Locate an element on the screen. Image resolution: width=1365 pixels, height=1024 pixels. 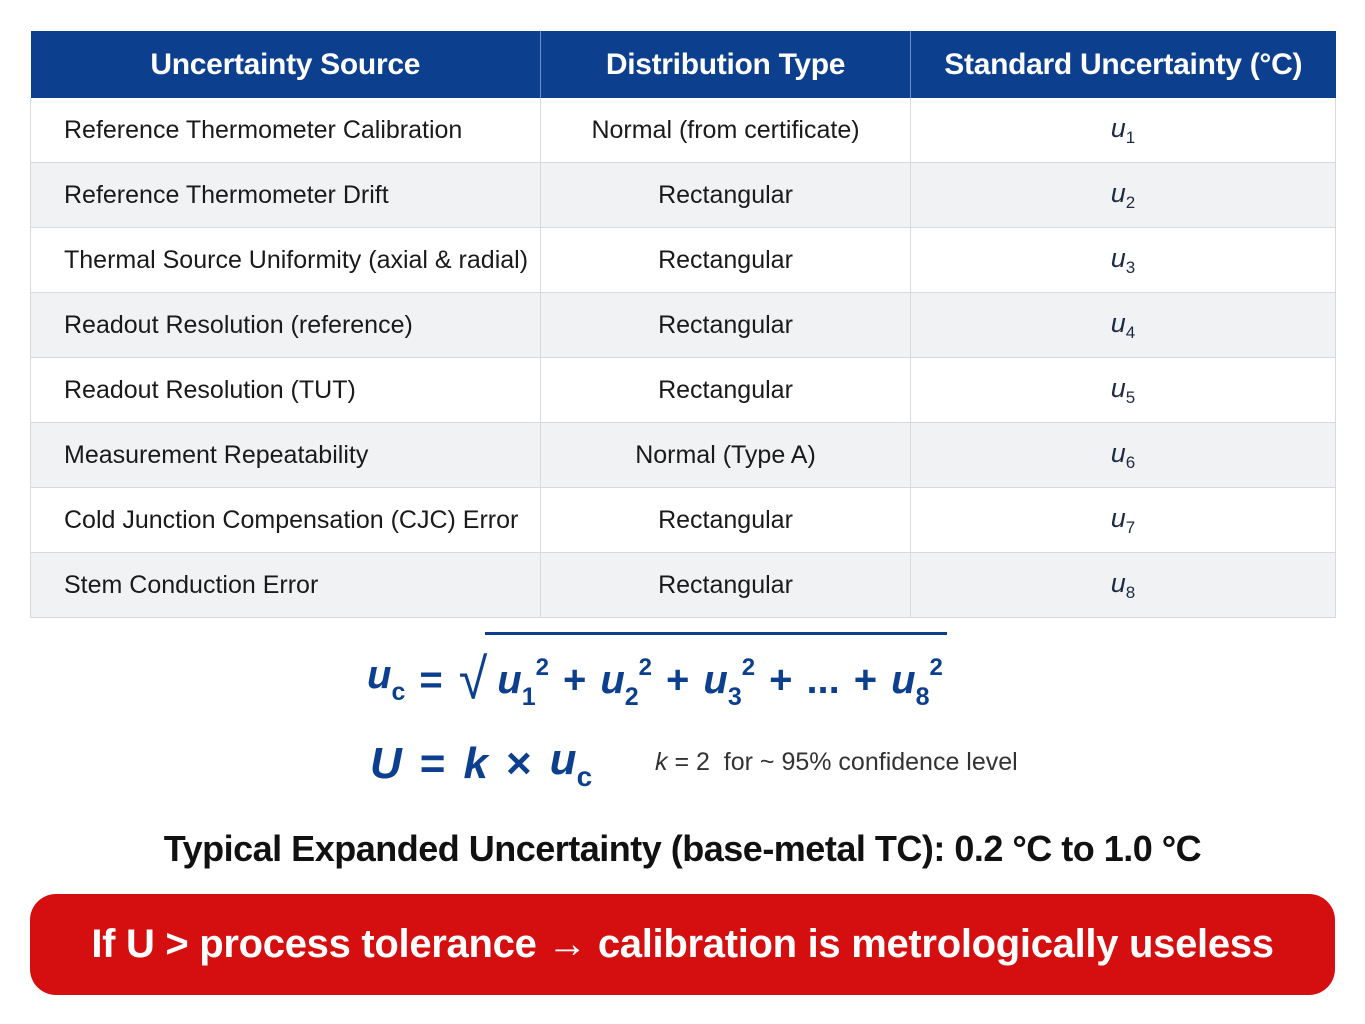
confidence-level-note: k = 2 for ~ 95% confidence level is located at coordinates (836, 762).